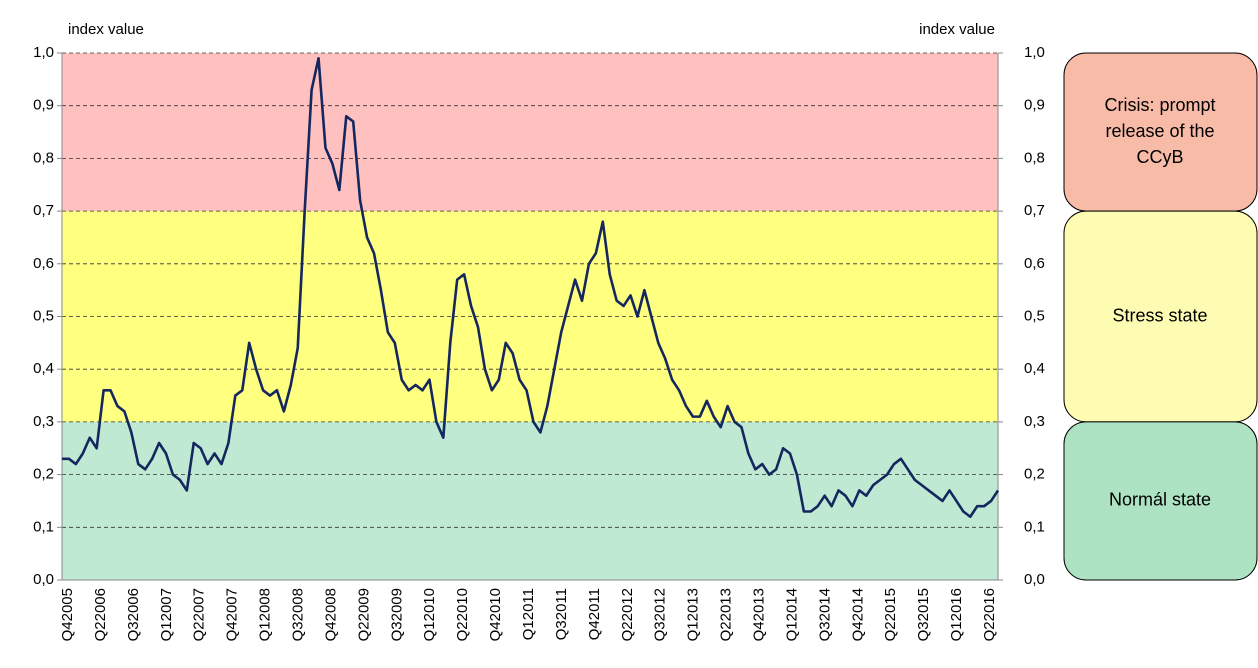 The height and width of the screenshot is (668, 1258). I want to click on x-tick-label: Q22007, so click(199, 614).